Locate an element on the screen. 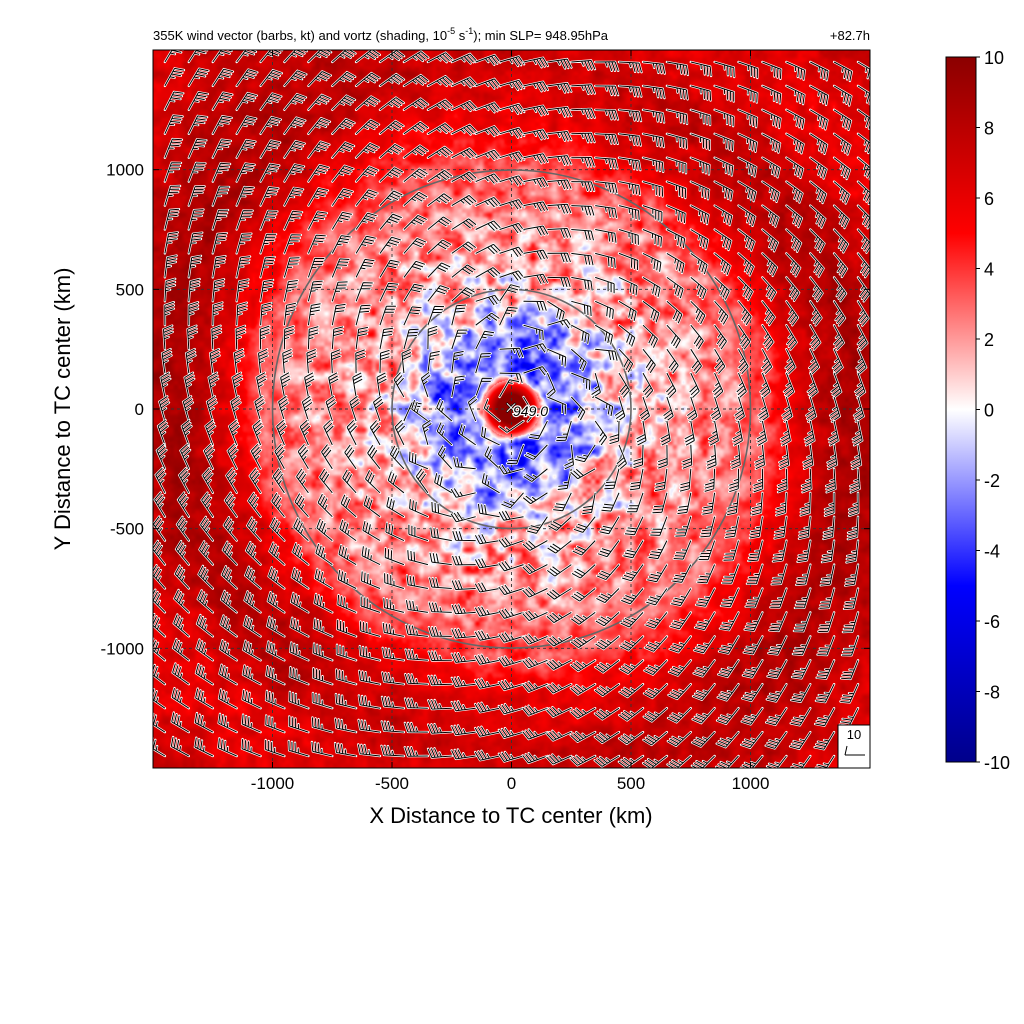 This screenshot has width=1024, height=1024. min-slp-label: 949.0 is located at coordinates (530, 411).